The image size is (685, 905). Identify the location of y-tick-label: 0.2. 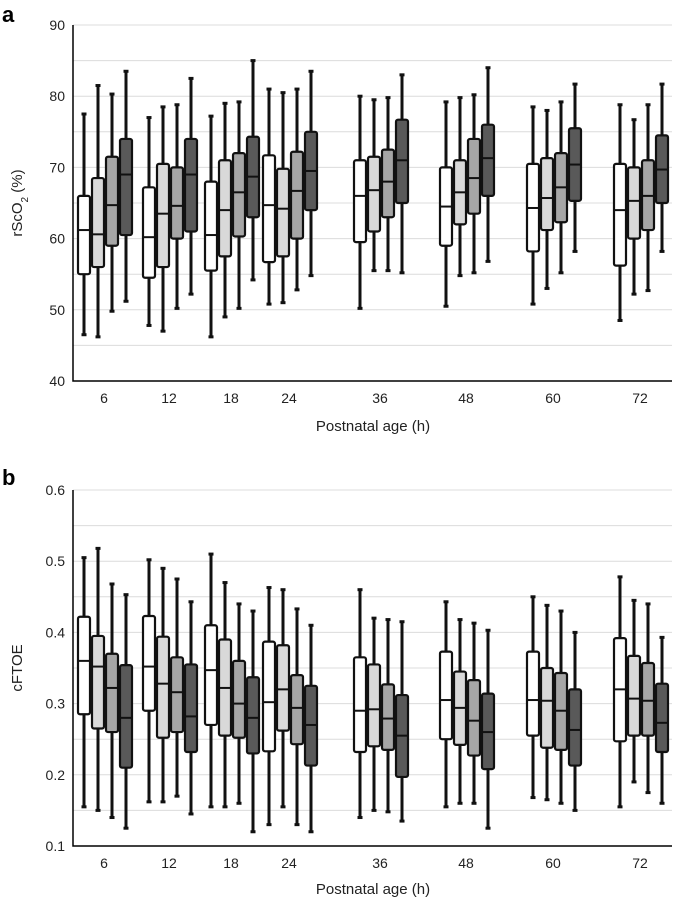
(56, 775).